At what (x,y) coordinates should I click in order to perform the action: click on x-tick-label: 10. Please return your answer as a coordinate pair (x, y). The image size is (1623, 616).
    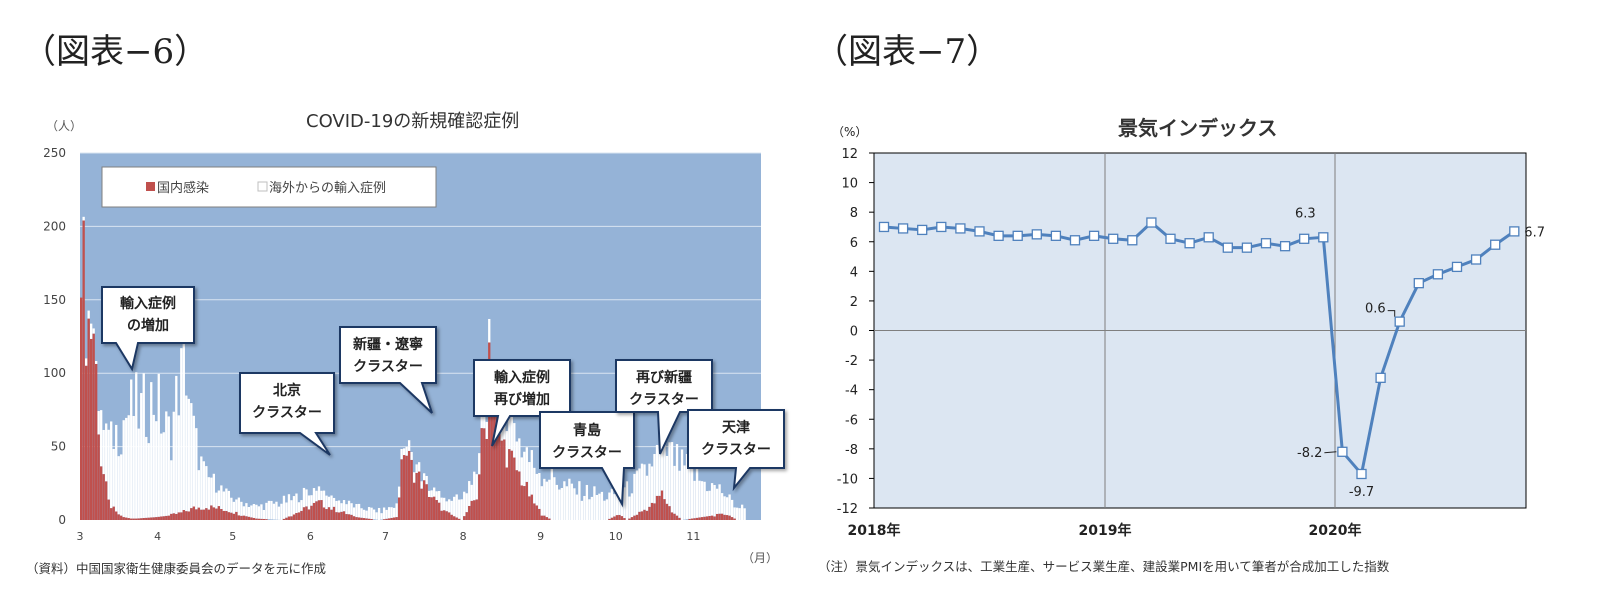
    Looking at the image, I should click on (616, 536).